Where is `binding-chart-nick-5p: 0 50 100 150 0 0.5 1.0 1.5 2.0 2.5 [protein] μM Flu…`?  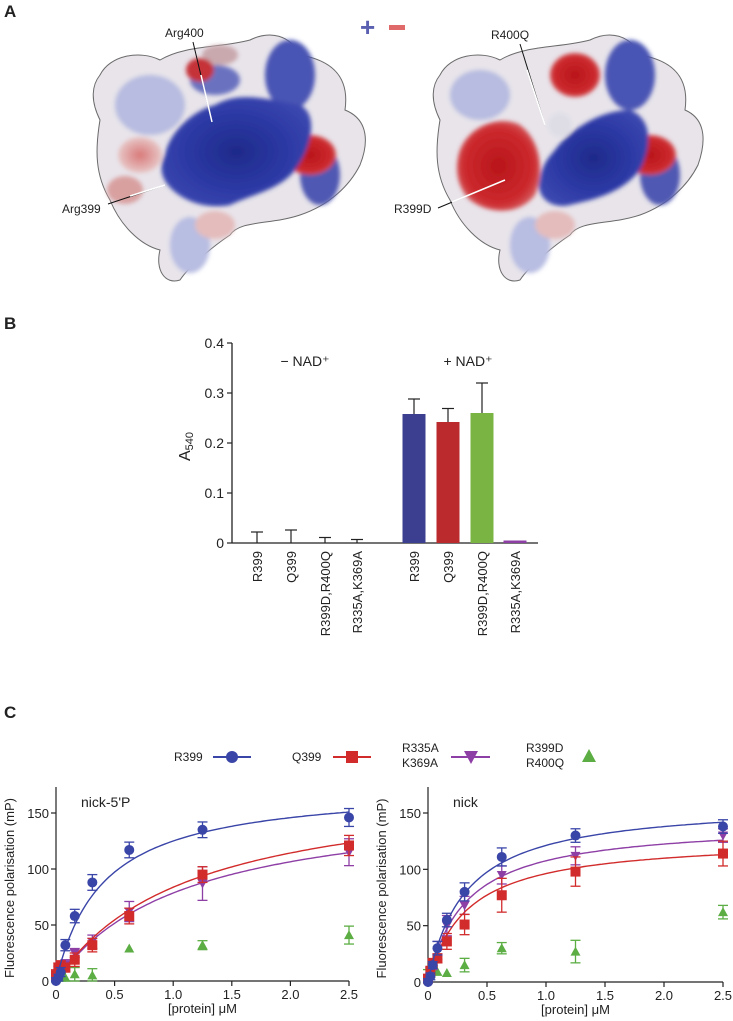
binding-chart-nick-5p: 0 50 100 150 0 0.5 1.0 1.5 2.0 2.5 [protein] μM Flu… is located at coordinates (180, 901).